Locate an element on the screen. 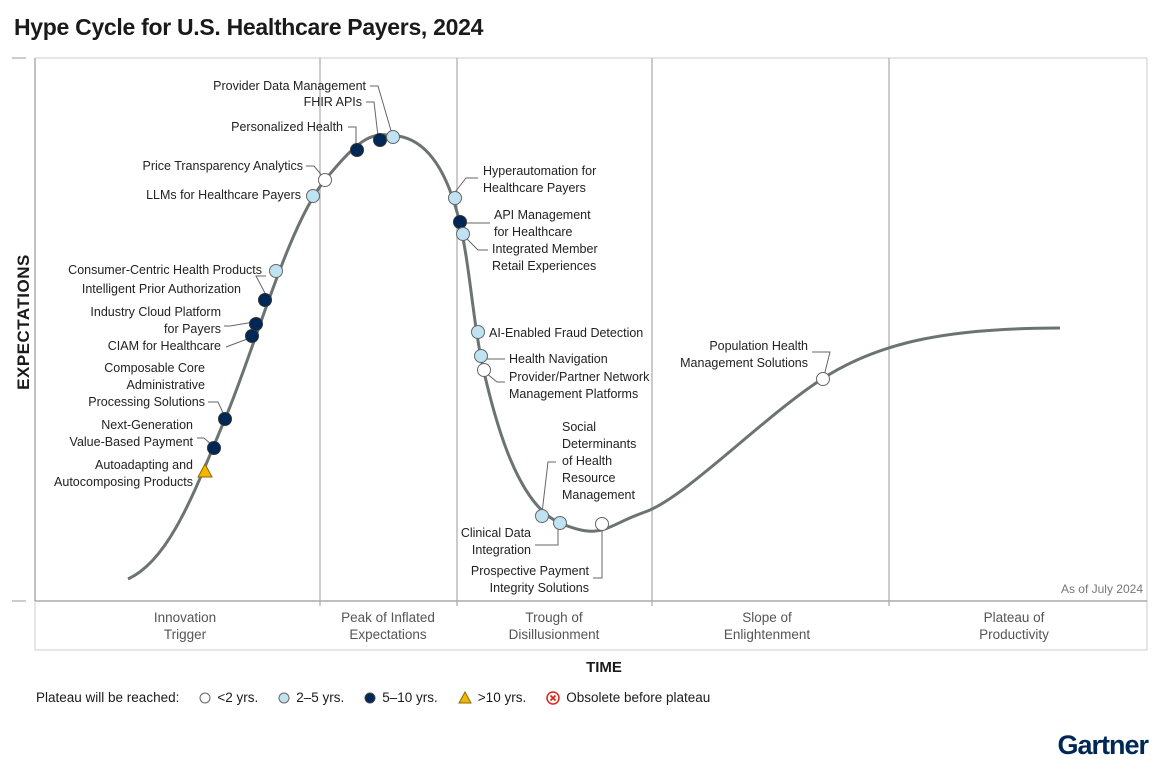  tech-label: FHIR APIs is located at coordinates (332, 102).